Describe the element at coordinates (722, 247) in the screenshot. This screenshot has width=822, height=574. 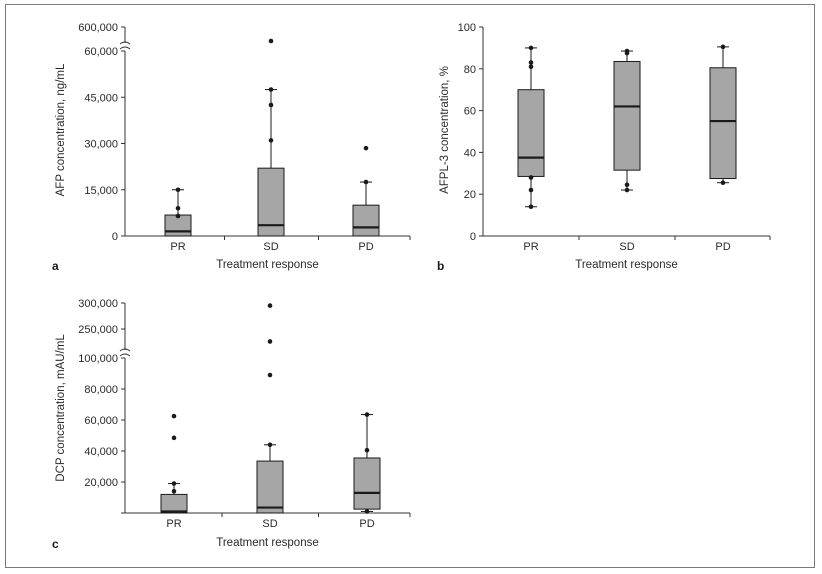
I see `panel-b-x-tick-label-pd: PD` at that location.